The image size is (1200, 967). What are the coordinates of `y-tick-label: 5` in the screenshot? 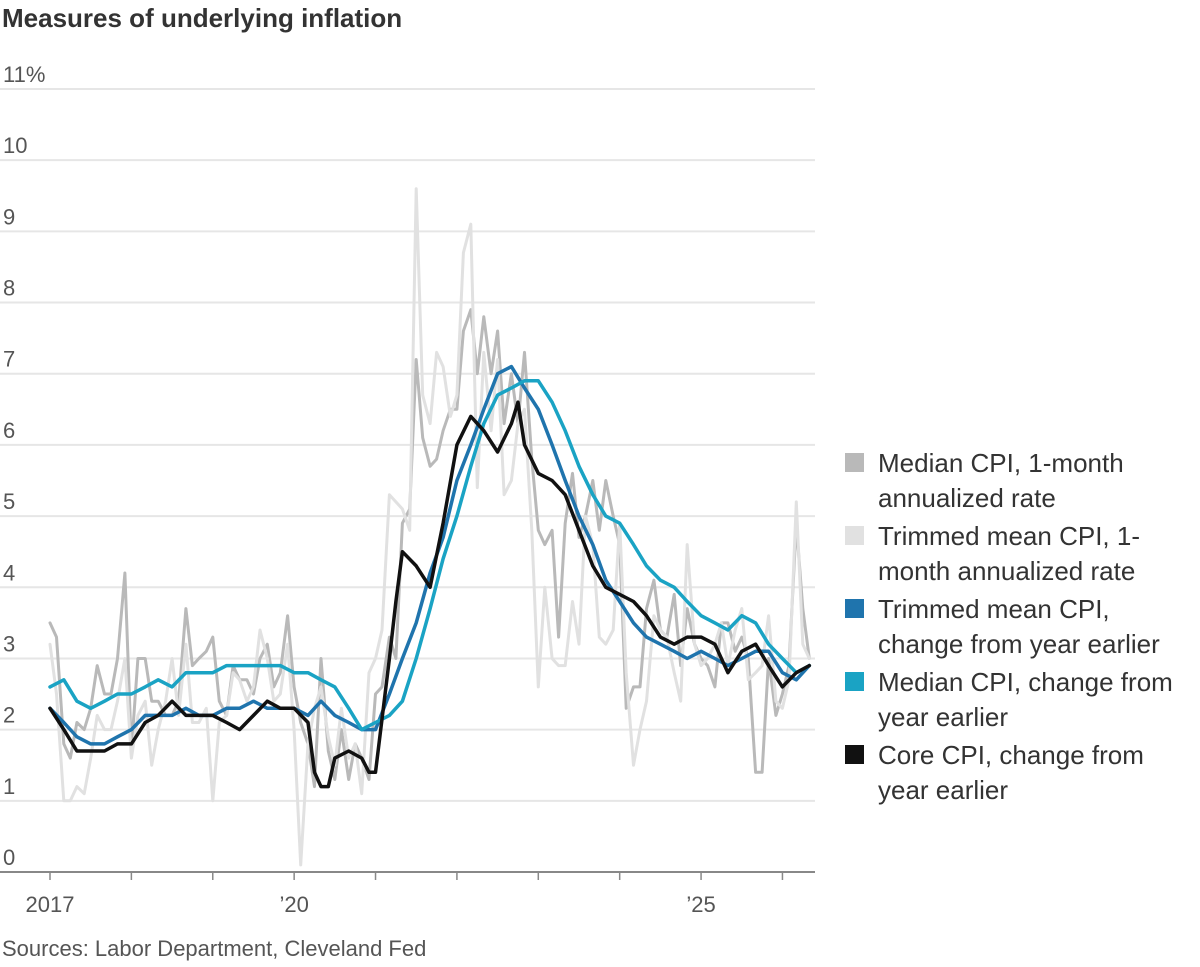 It's located at (9, 501).